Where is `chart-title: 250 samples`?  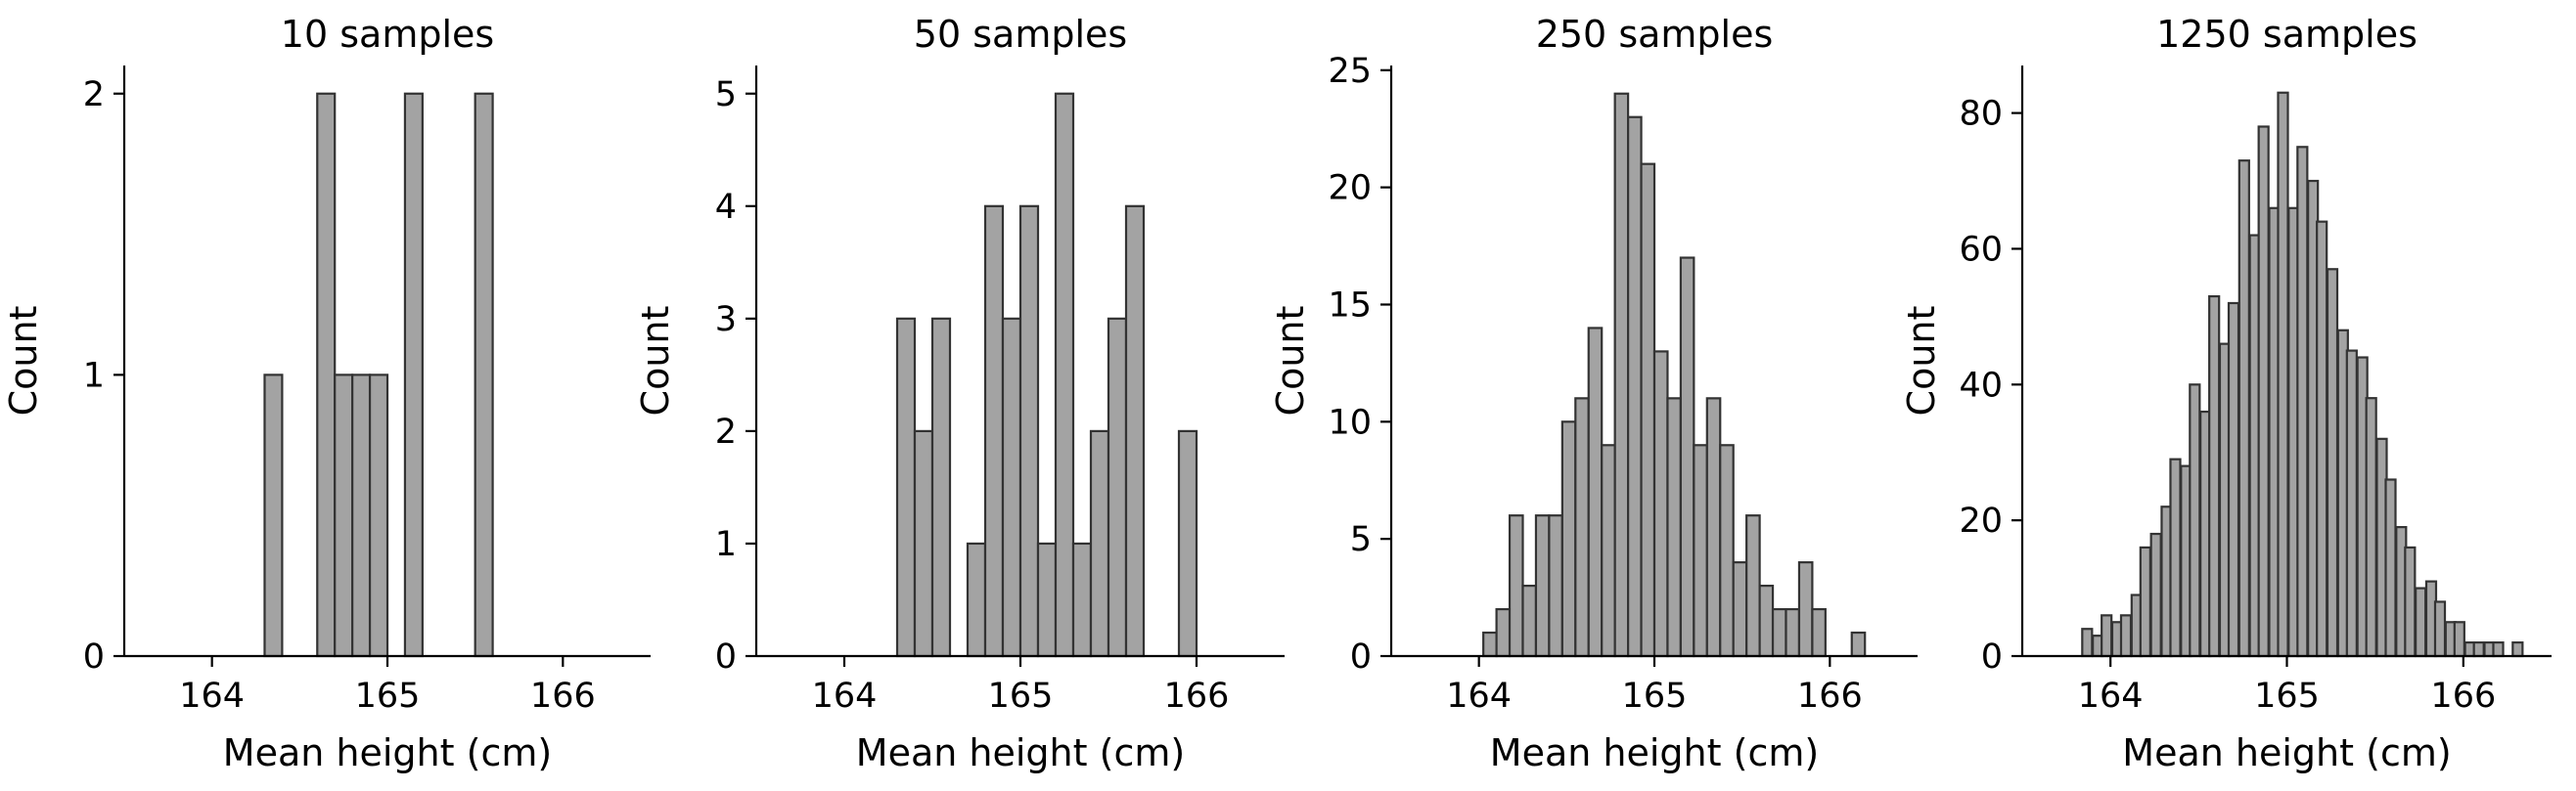 chart-title: 250 samples is located at coordinates (1655, 35).